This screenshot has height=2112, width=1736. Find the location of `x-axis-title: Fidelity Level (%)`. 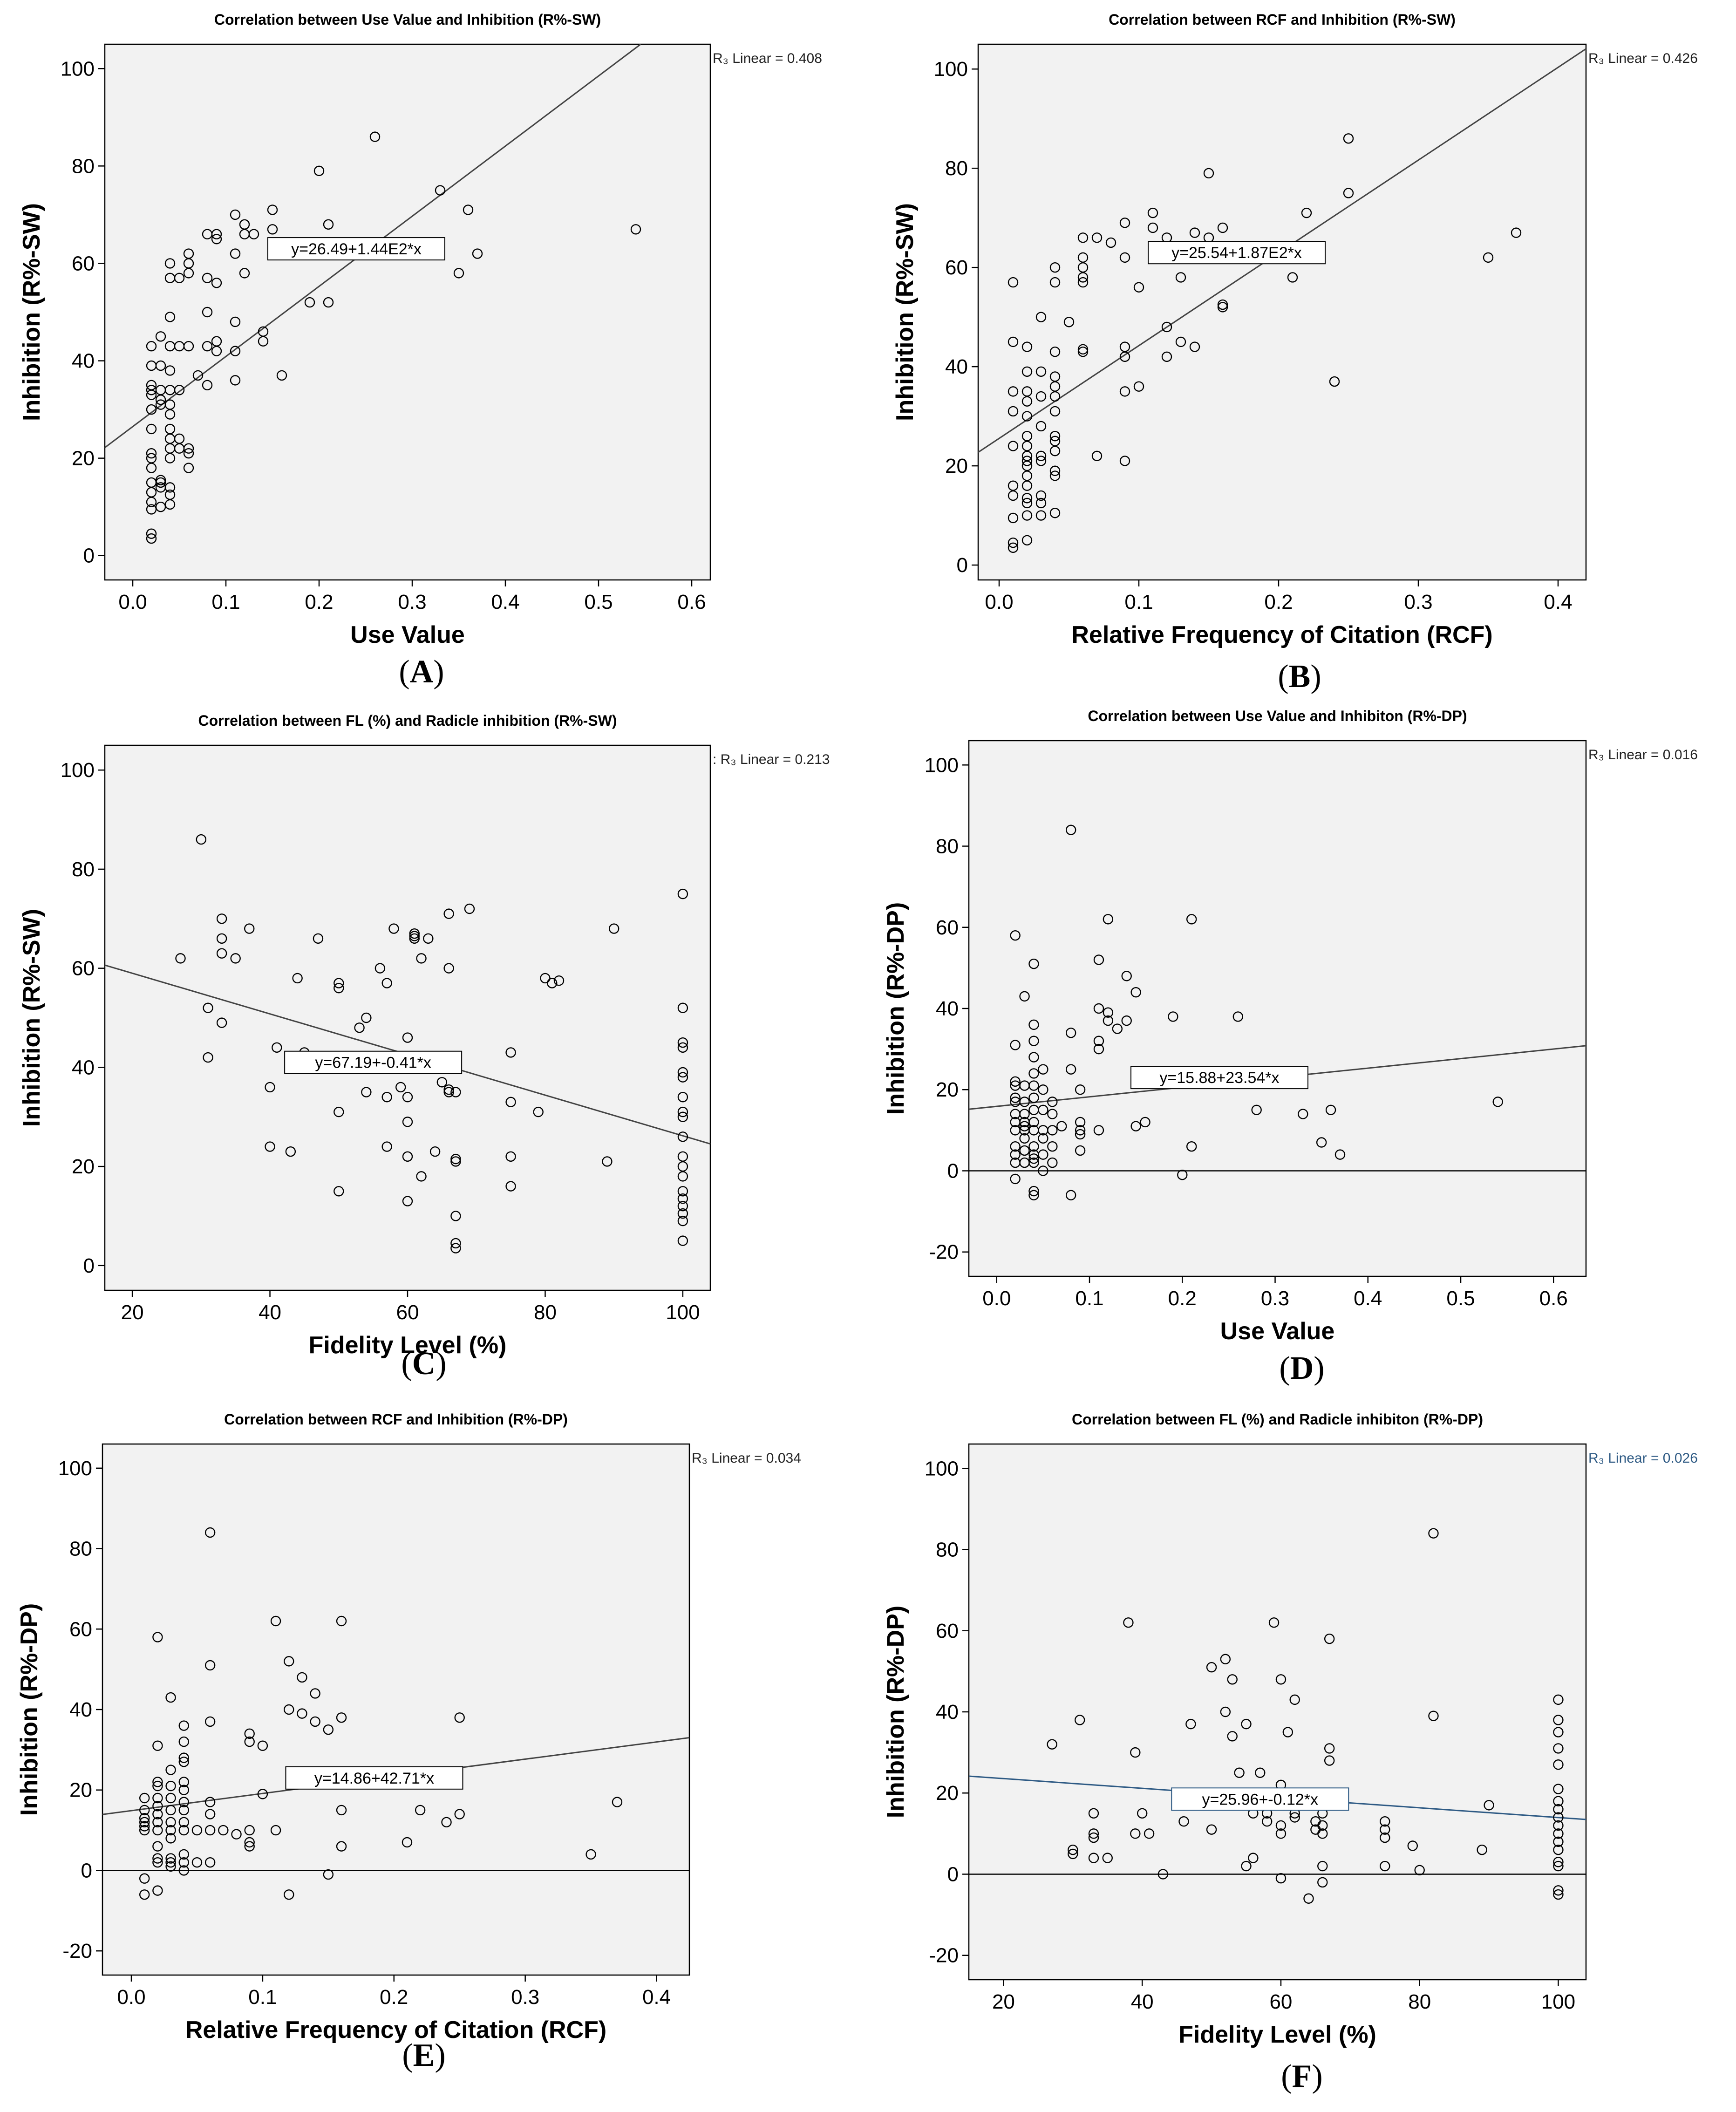

x-axis-title: Fidelity Level (%) is located at coordinates (408, 1346).